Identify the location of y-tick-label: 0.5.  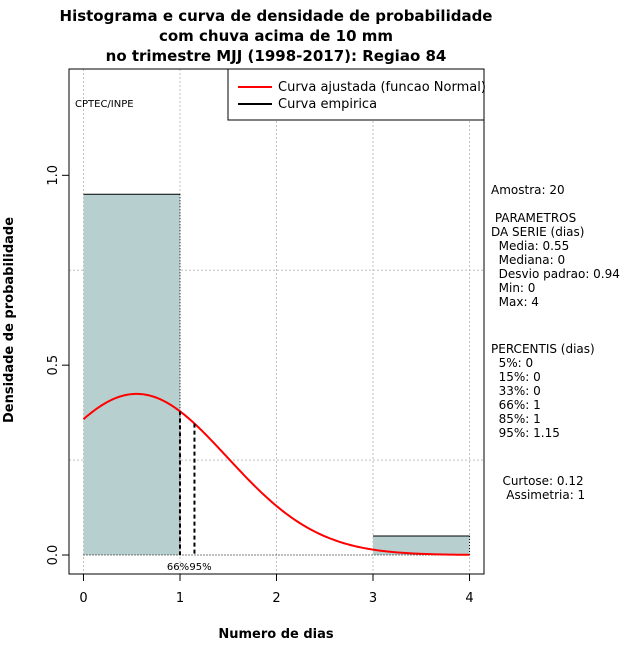
(53, 365).